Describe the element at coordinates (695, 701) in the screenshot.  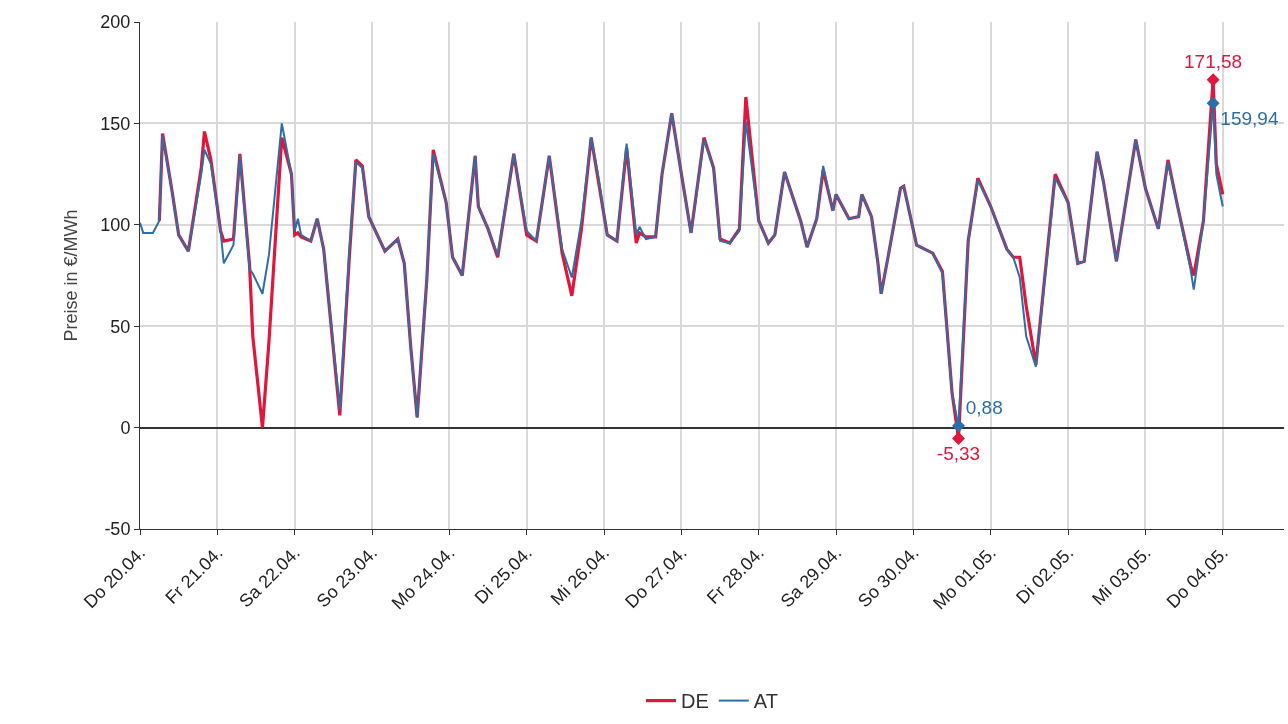
I see `legend-label: DE` at that location.